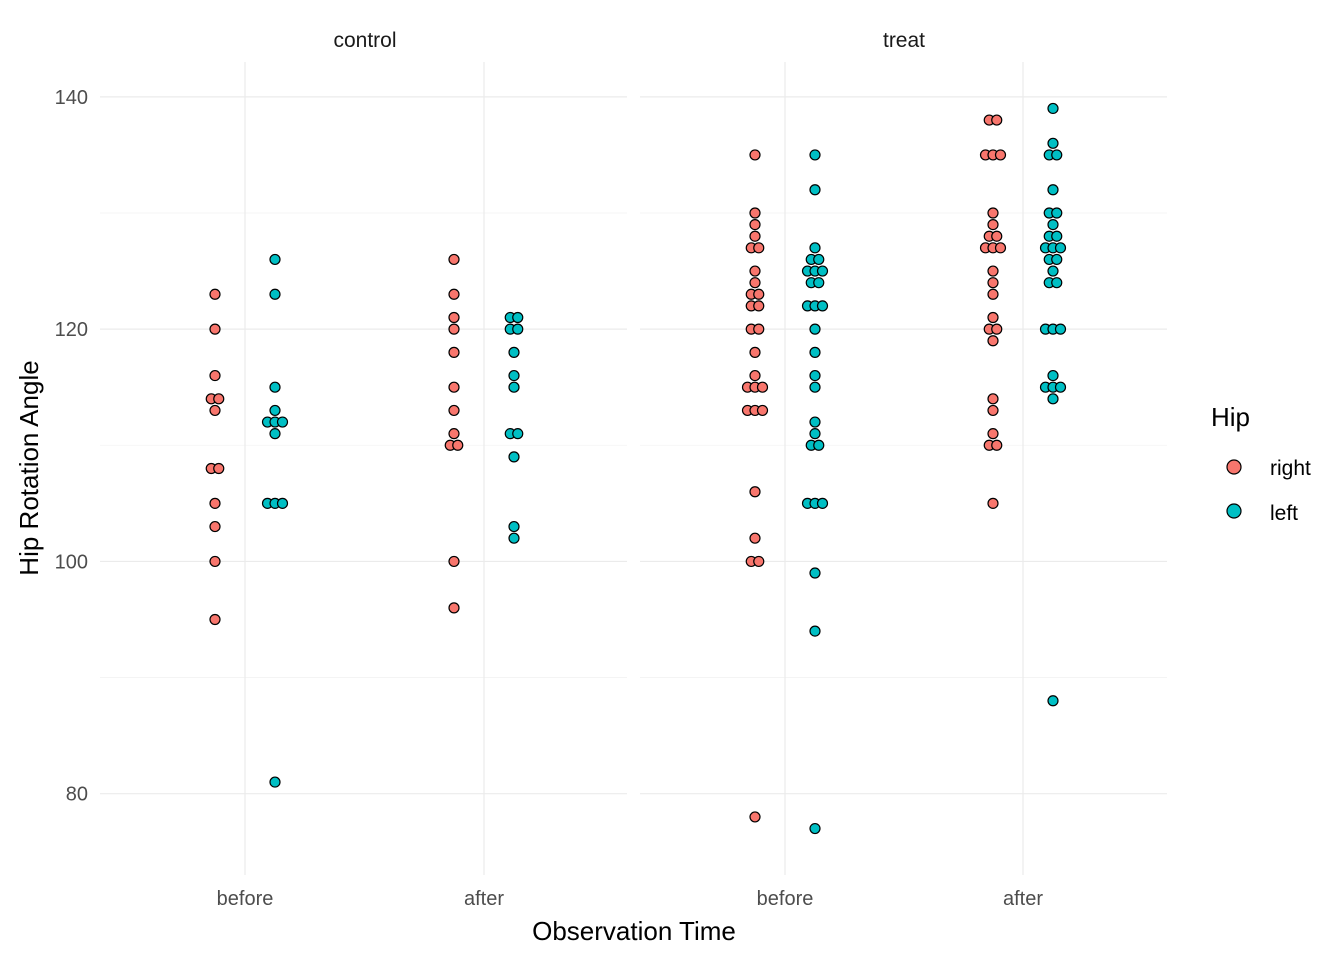 The image size is (1344, 960). What do you see at coordinates (1234, 467) in the screenshot?
I see `legend-key-right` at bounding box center [1234, 467].